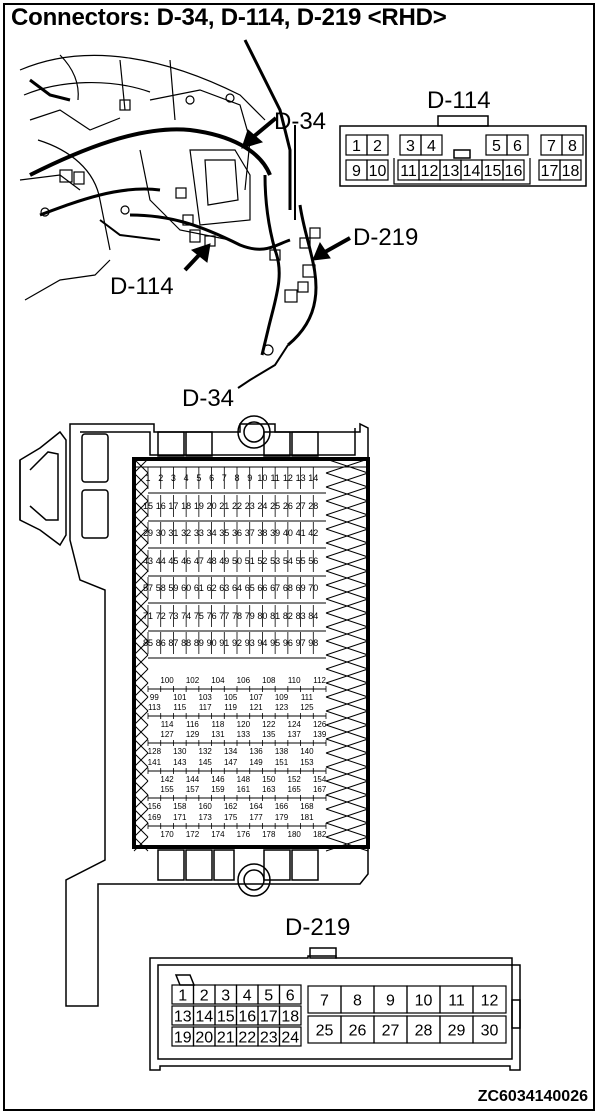 The image size is (600, 1116). What do you see at coordinates (224, 616) in the screenshot?
I see `d34-pin: 77` at bounding box center [224, 616].